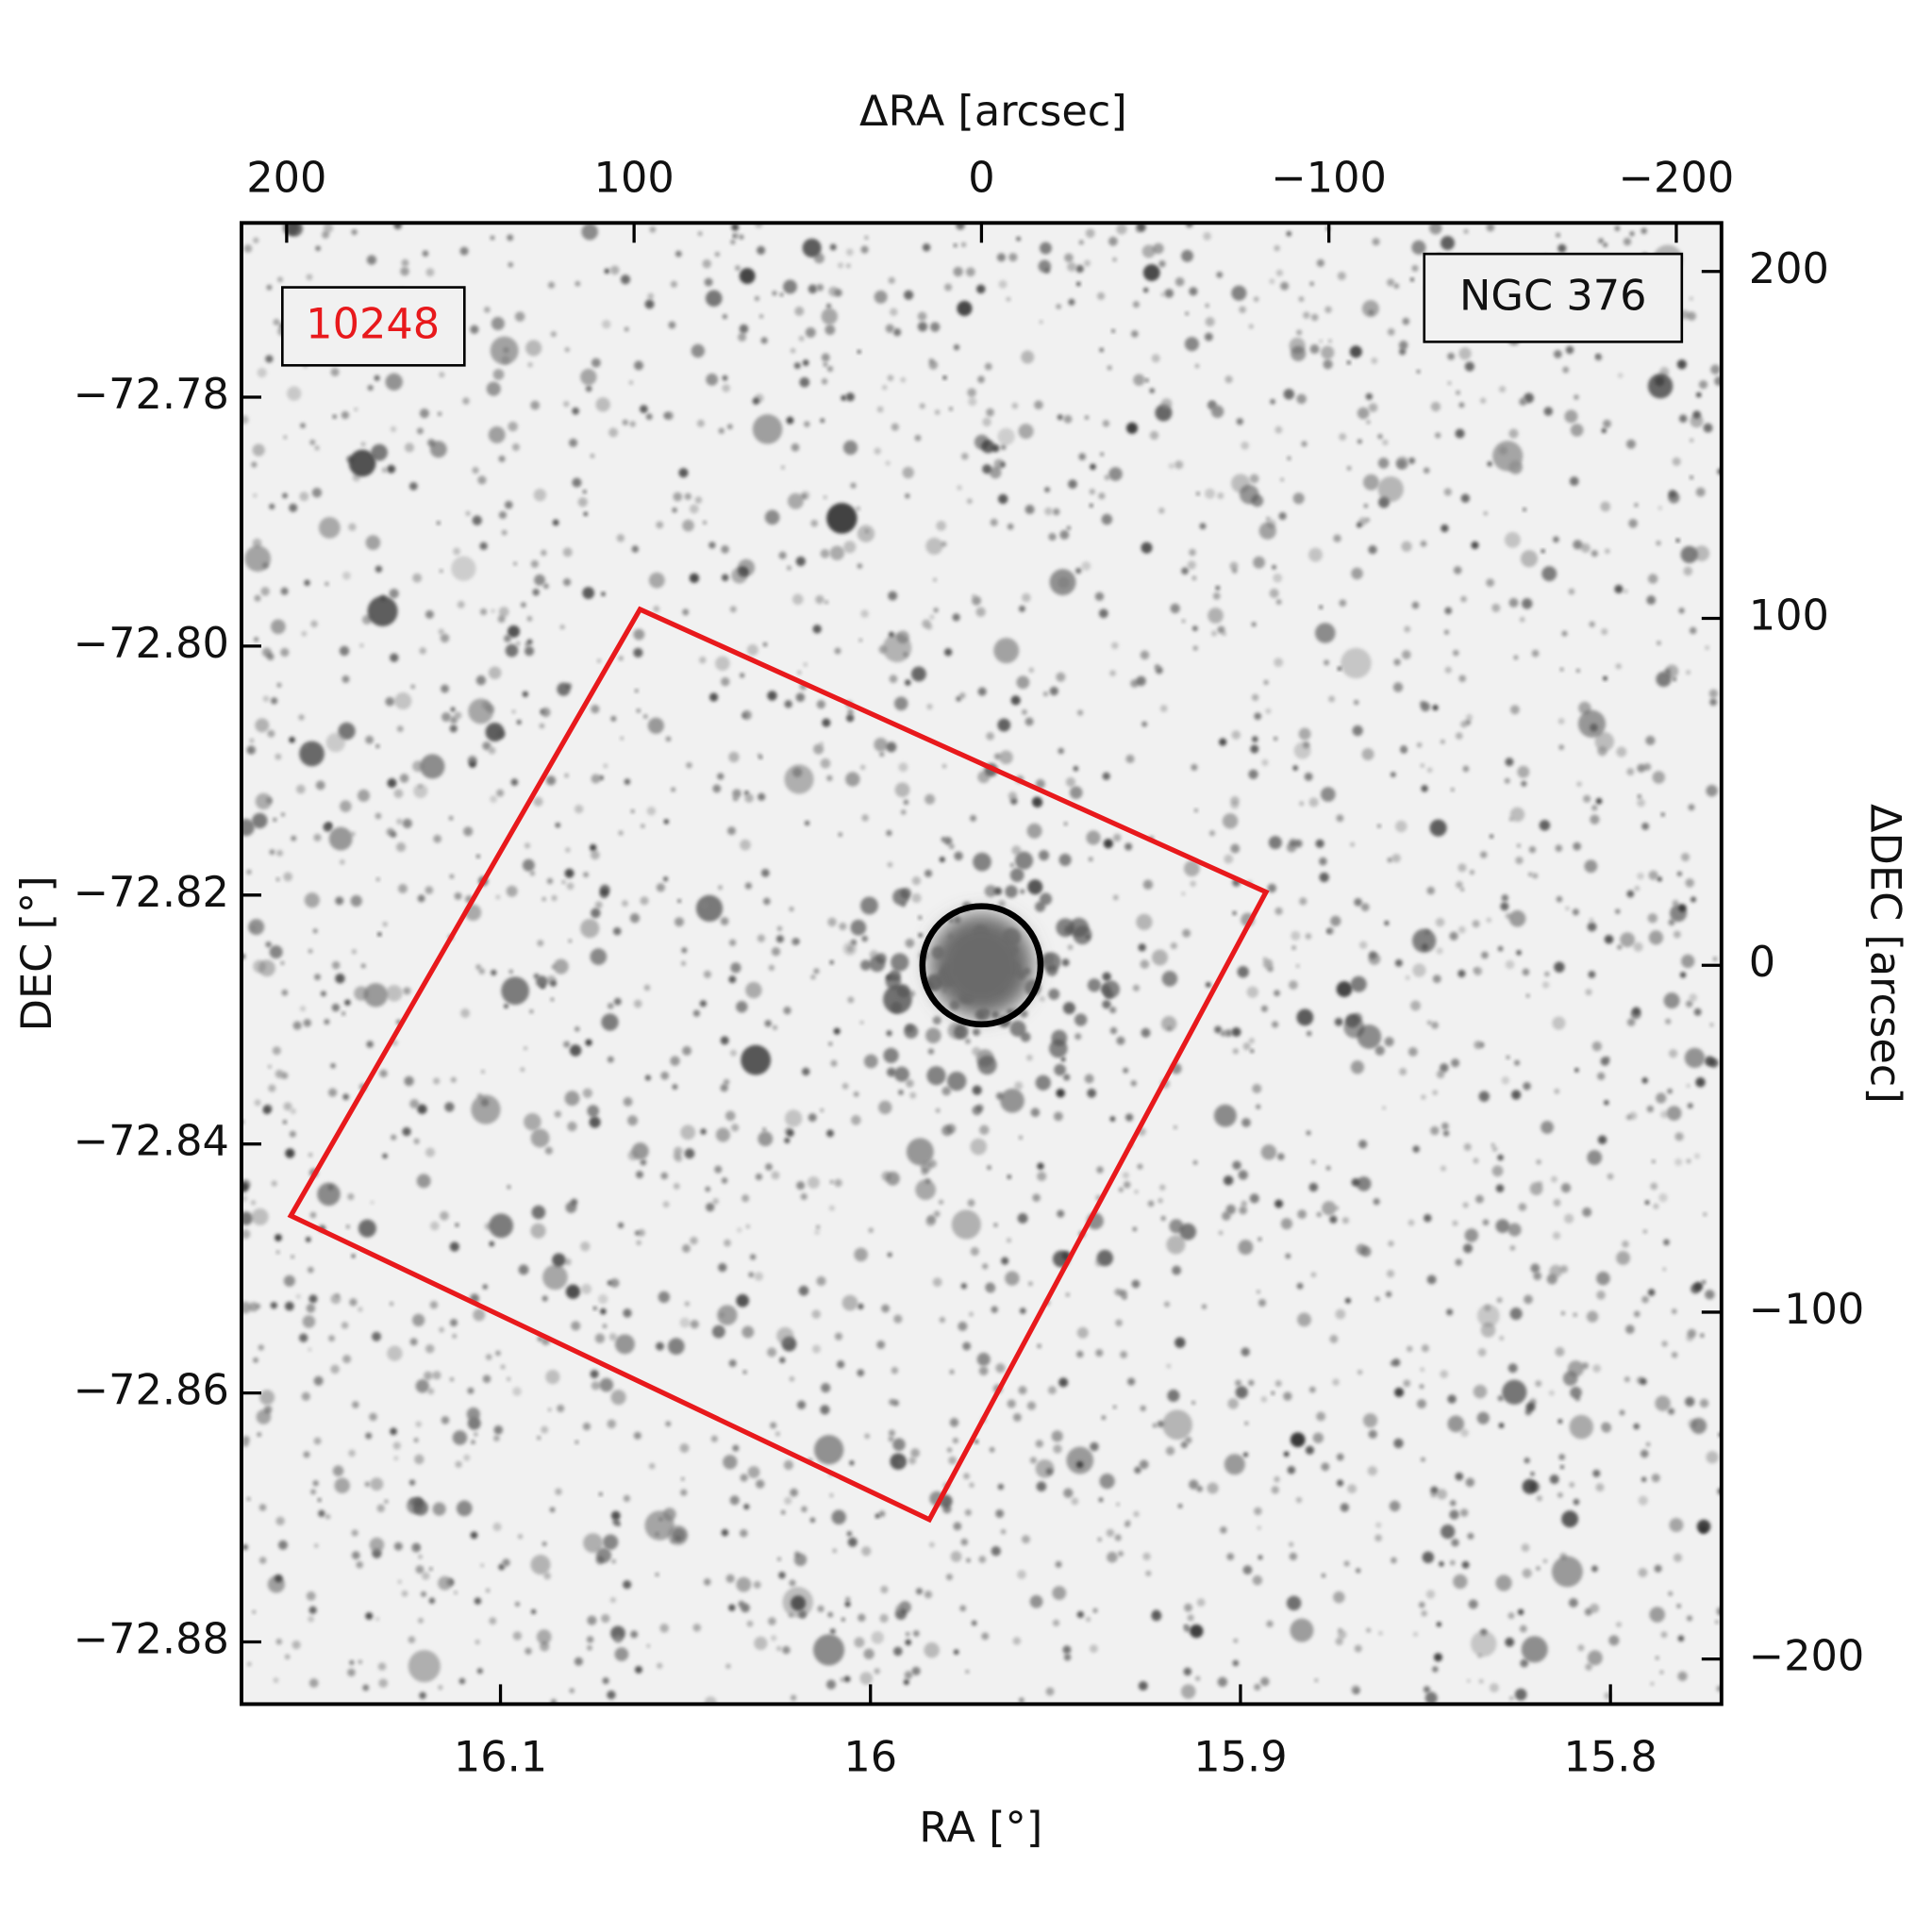  I want to click on object-label-box, so click(1554, 298).